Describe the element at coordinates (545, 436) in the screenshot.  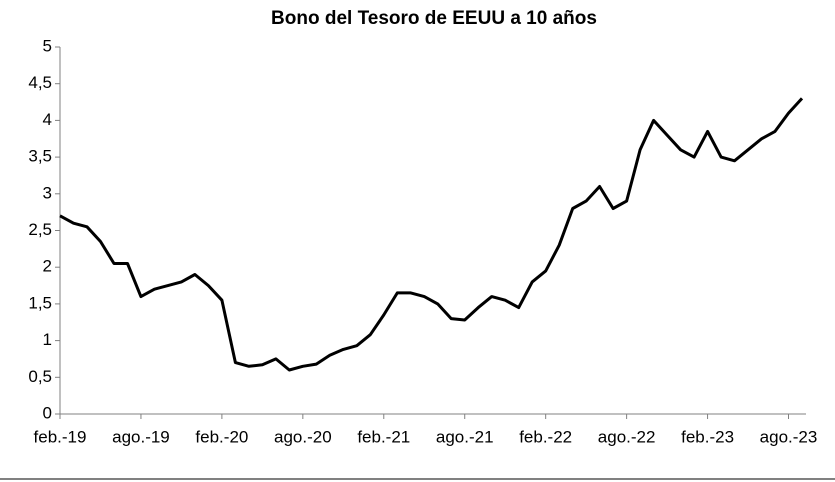
I see `x-tick-label: feb.-22` at that location.